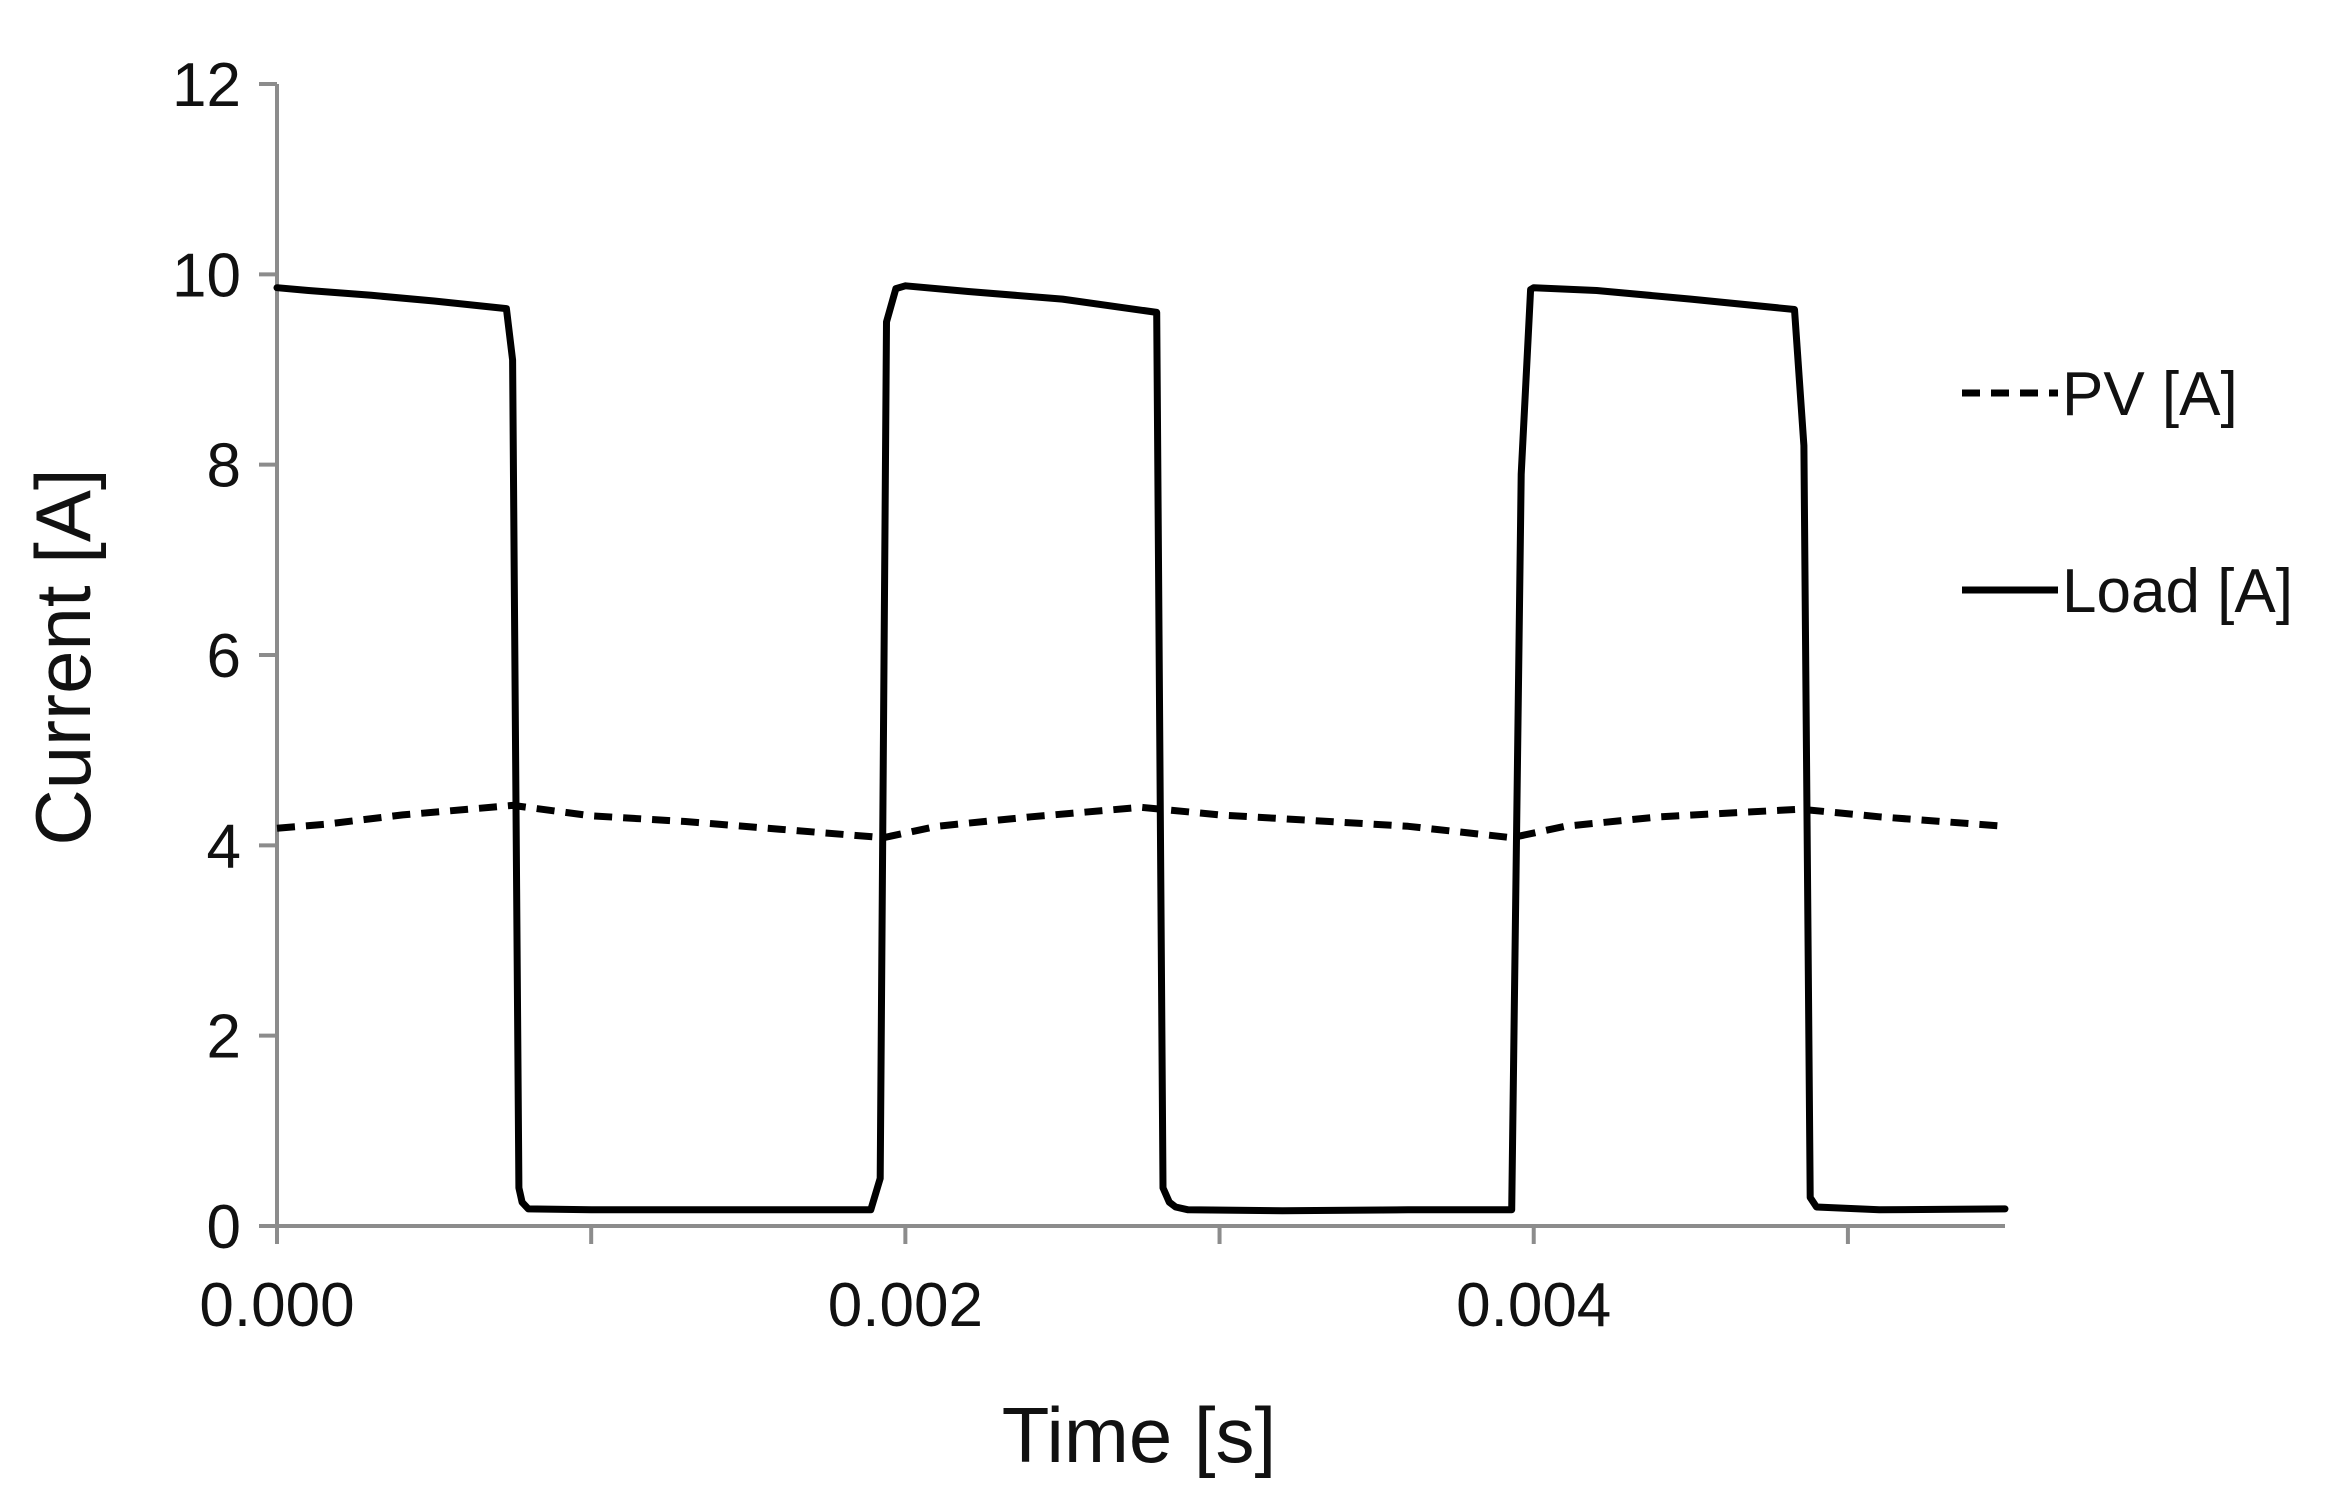  I want to click on y-tick-label: 2, so click(224, 1037).